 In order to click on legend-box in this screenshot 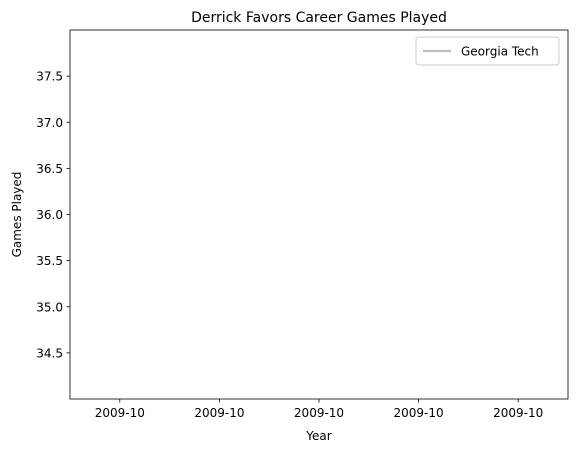, I will do `click(487, 51)`.